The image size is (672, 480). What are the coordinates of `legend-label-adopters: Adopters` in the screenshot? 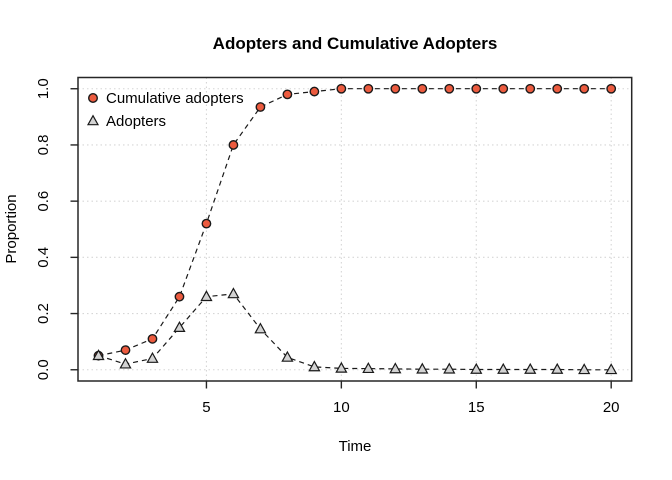 It's located at (136, 121).